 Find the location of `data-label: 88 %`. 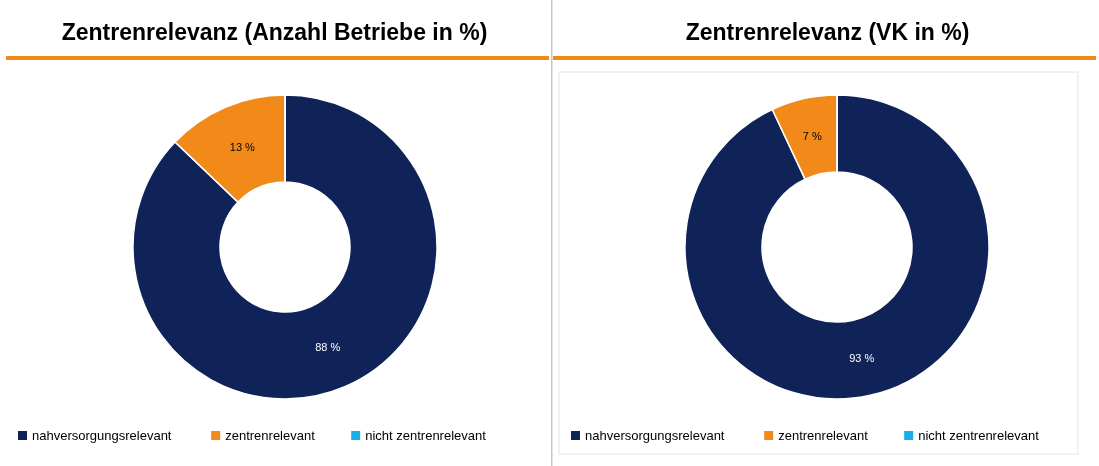

data-label: 88 % is located at coordinates (328, 346).